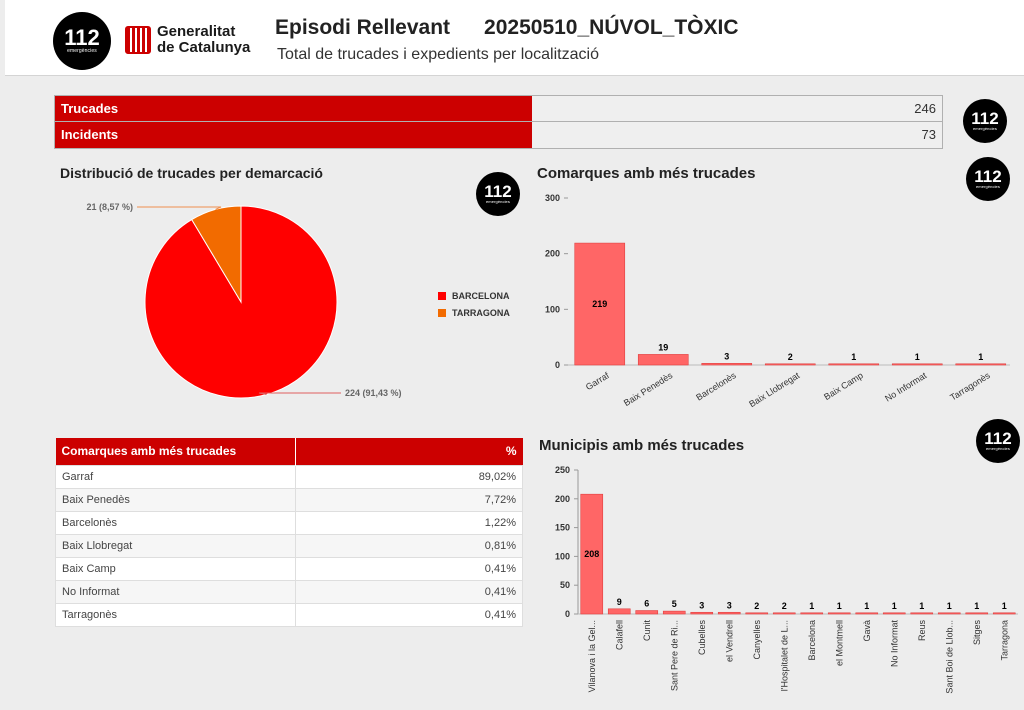 The height and width of the screenshot is (710, 1024). Describe the element at coordinates (409, 545) in the screenshot. I see `table-cell-percent: 0,81%` at that location.